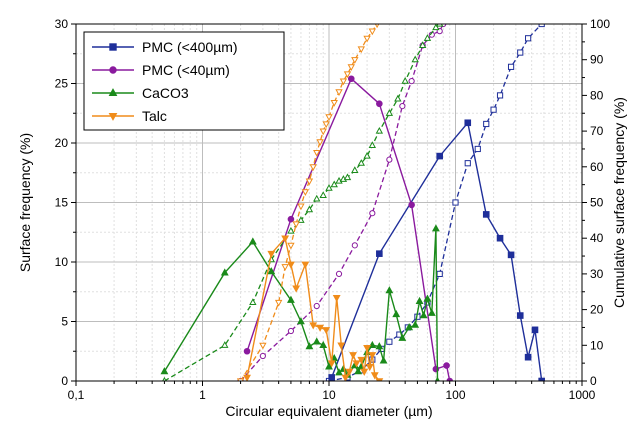 This screenshot has width=636, height=431. What do you see at coordinates (597, 60) in the screenshot?
I see `y2-tick-label: 90` at bounding box center [597, 60].